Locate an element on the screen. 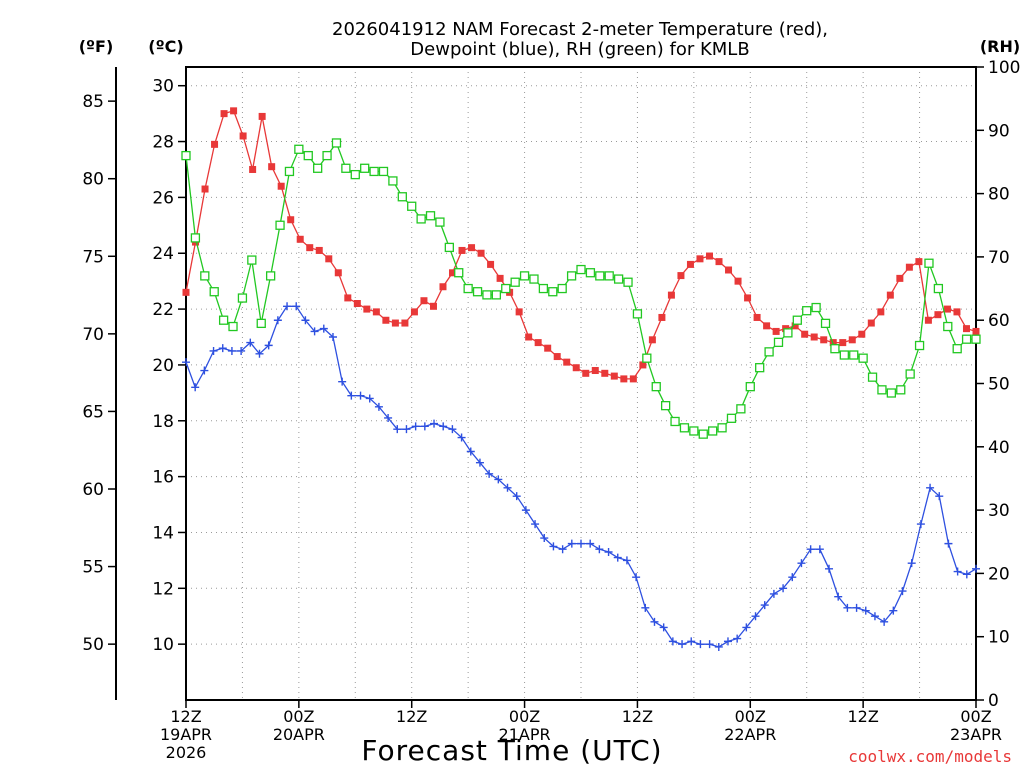 This screenshot has width=1024, height=768. x-tick-label: 2026 is located at coordinates (186, 752).